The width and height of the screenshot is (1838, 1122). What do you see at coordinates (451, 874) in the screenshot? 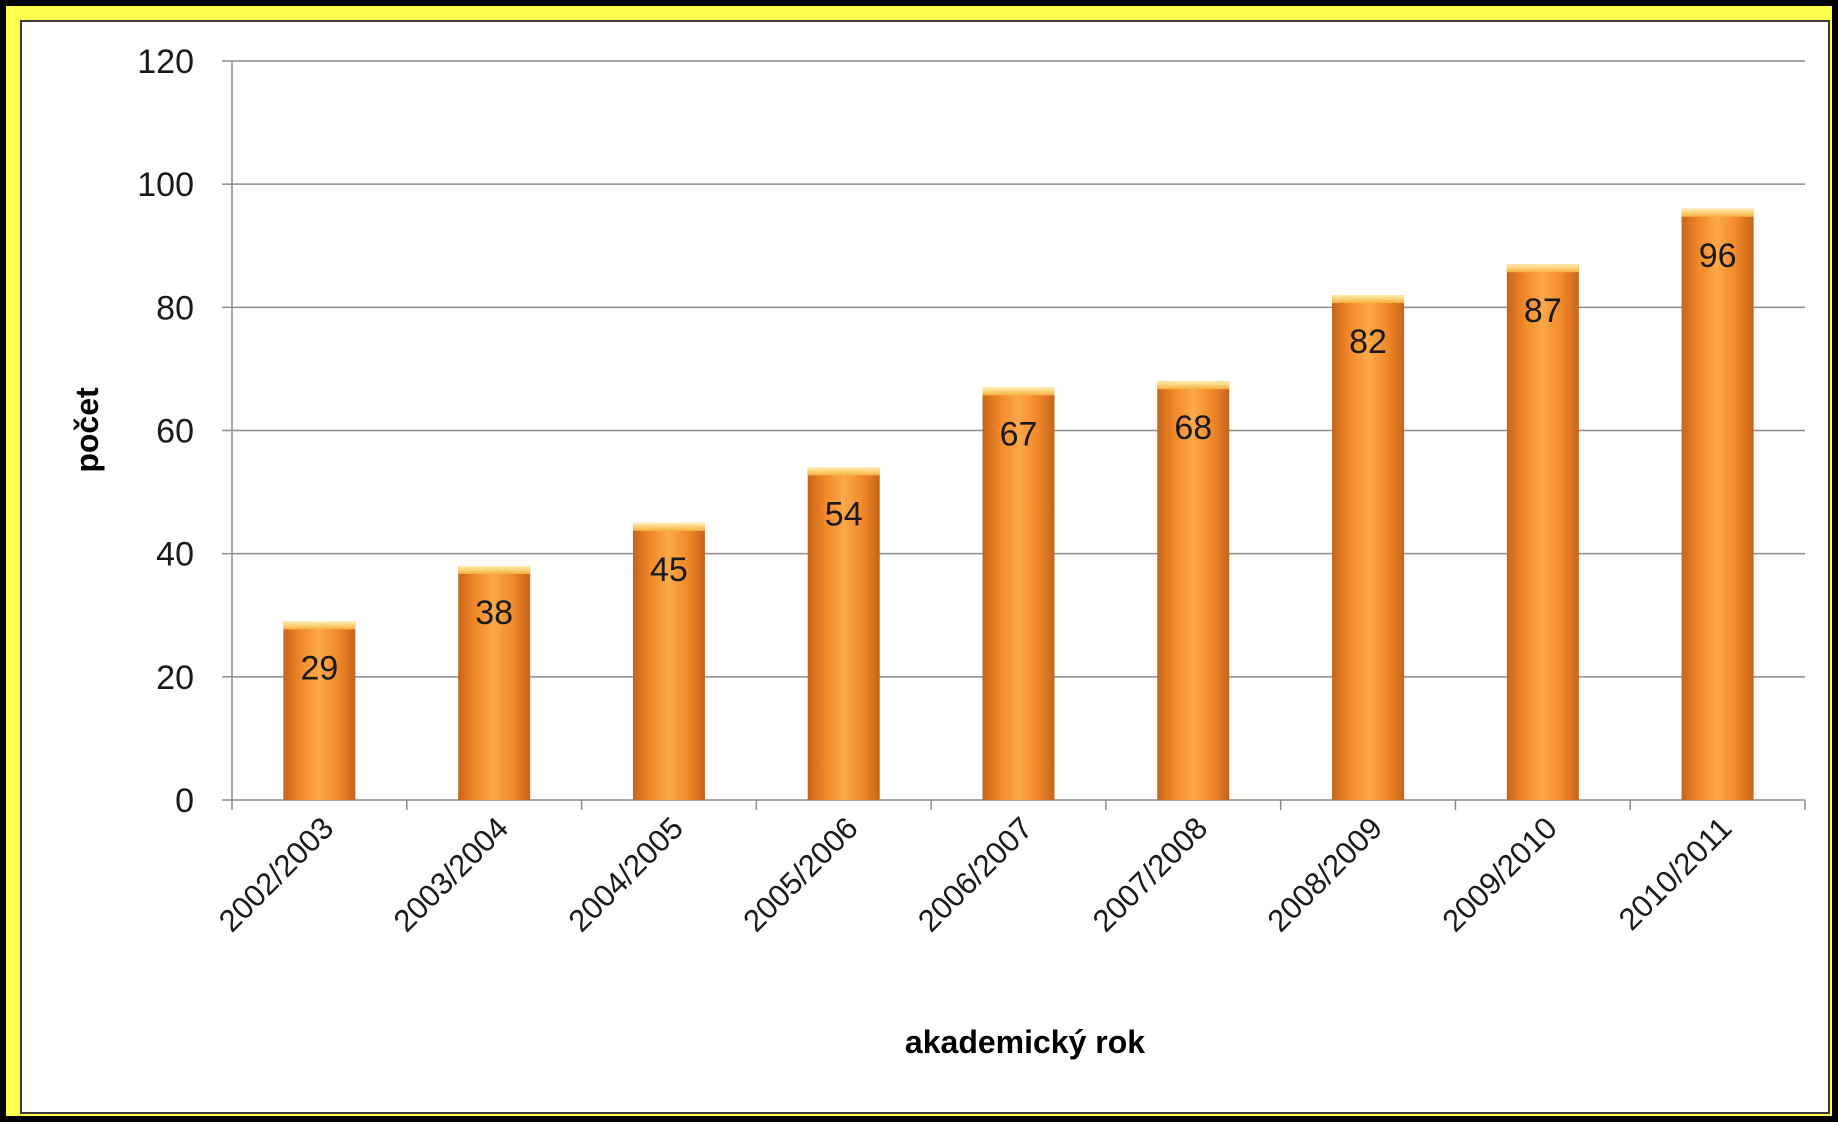
I see `x-tick-label: 2003/2004` at bounding box center [451, 874].